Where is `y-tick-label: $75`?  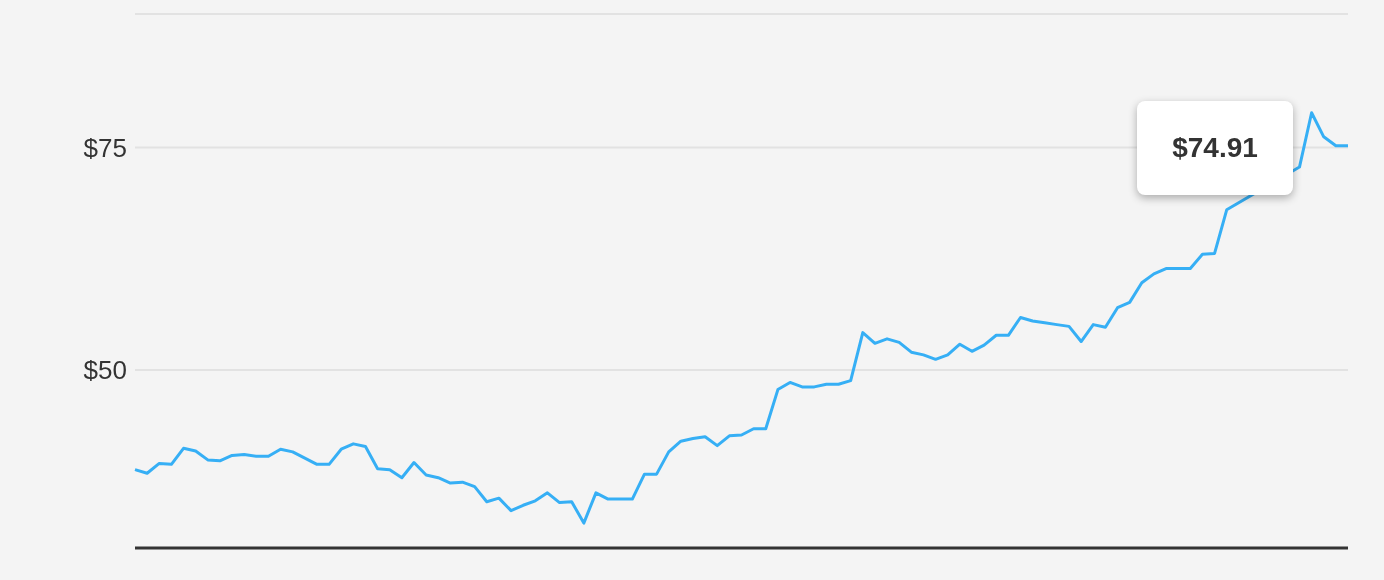
y-tick-label: $75 is located at coordinates (105, 147).